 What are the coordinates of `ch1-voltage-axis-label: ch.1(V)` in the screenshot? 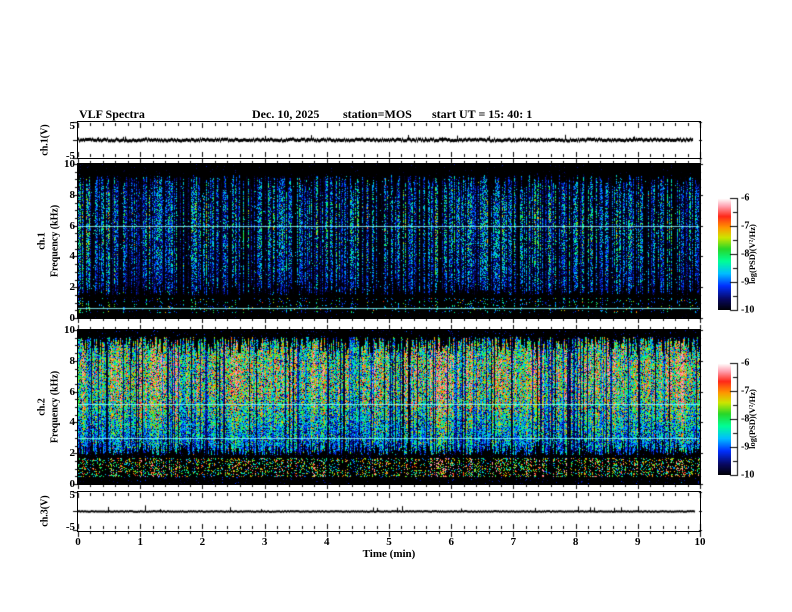 It's located at (45, 140).